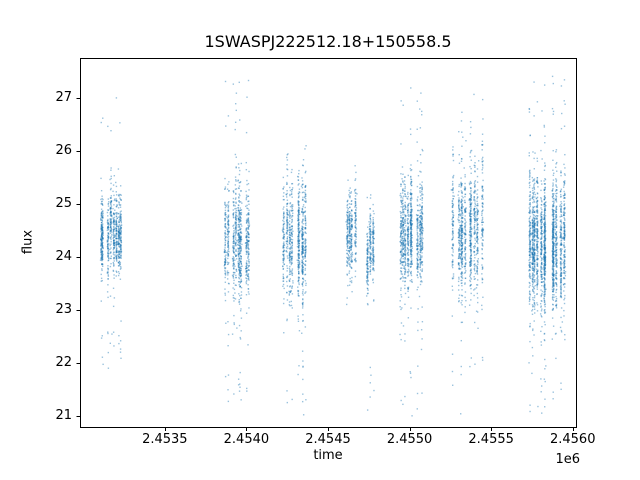  Describe the element at coordinates (409, 439) in the screenshot. I see `x-tick-label: 2.4550` at that location.